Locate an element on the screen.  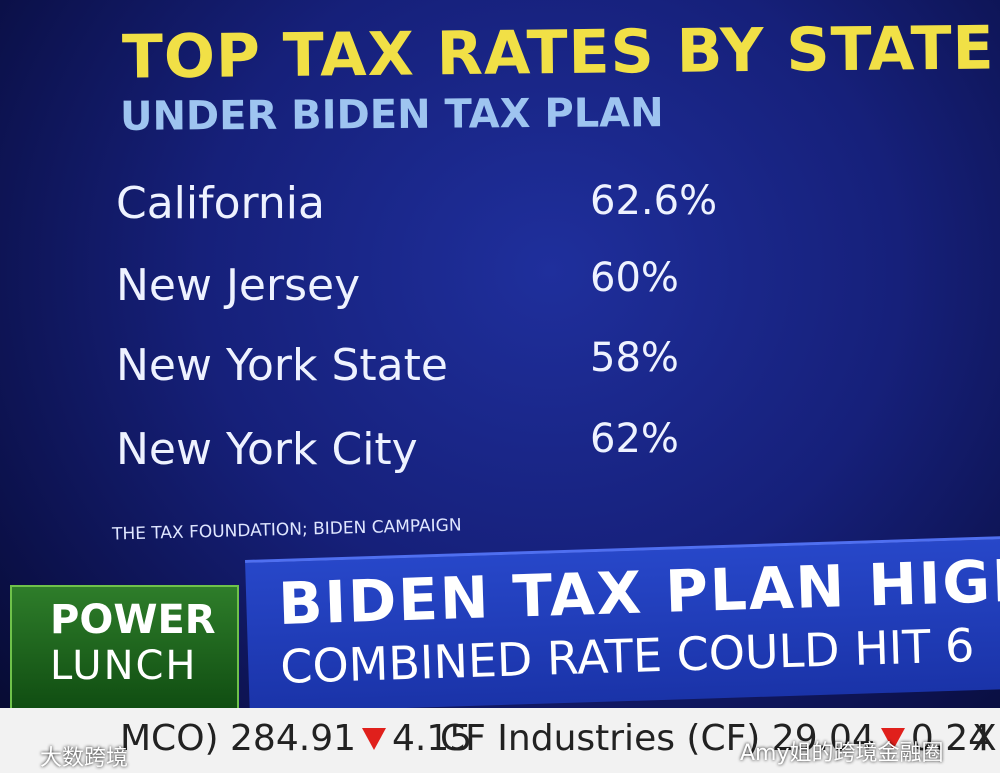
show-logo: POWER LUNCH is located at coordinates (124, 652).